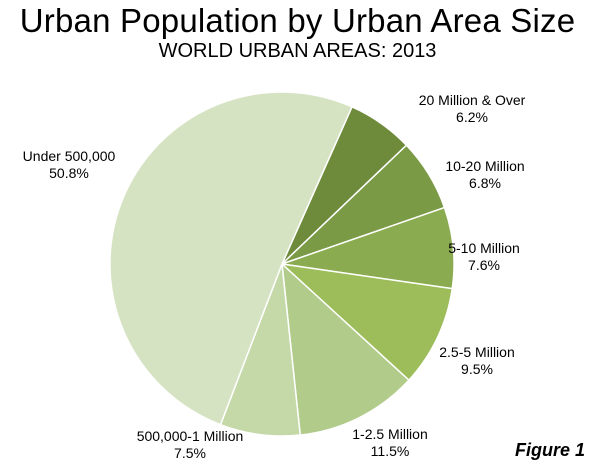 Image resolution: width=595 pixels, height=468 pixels. Describe the element at coordinates (390, 434) in the screenshot. I see `slice-label-name: 1-2.5 Million` at that location.